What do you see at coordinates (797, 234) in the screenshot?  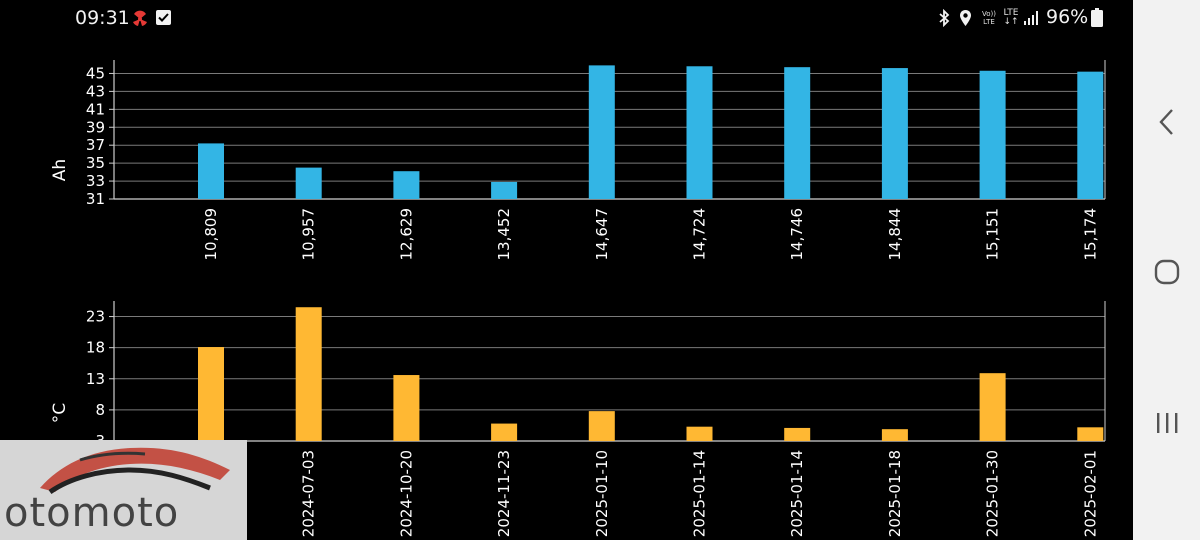 I see `x-tick-label: 14,746` at bounding box center [797, 234].